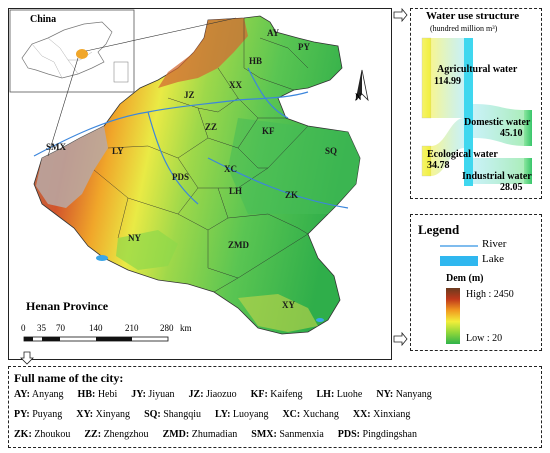 The image size is (550, 453). I want to click on flow-domestic, so click(498, 125).